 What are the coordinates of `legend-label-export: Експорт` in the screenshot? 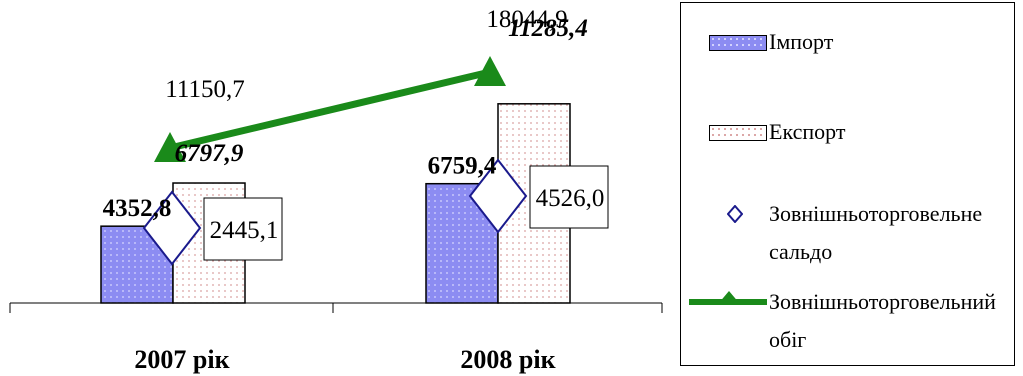 It's located at (807, 131).